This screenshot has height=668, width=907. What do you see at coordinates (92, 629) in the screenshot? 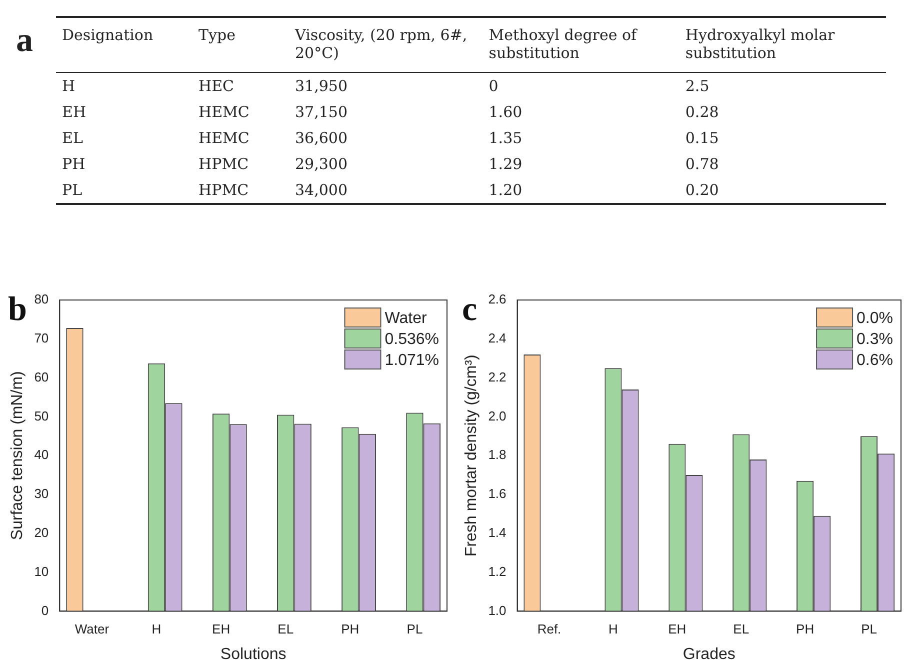
I see `x-tick-label: Water` at bounding box center [92, 629].